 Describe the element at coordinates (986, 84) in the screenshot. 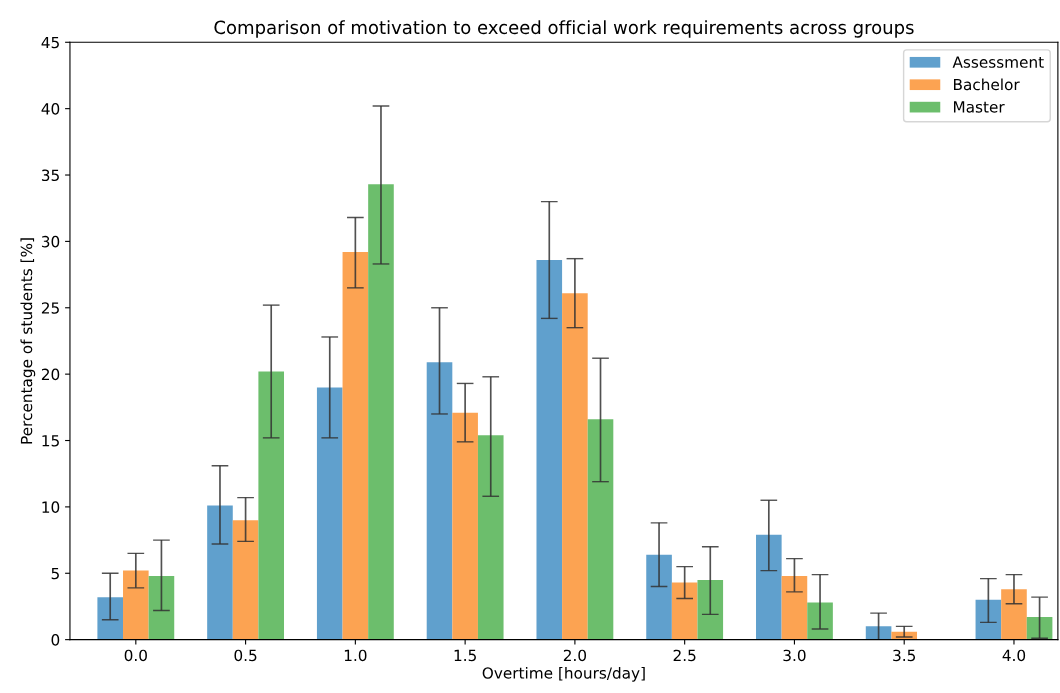

I see `legend-label: Bachelor` at that location.